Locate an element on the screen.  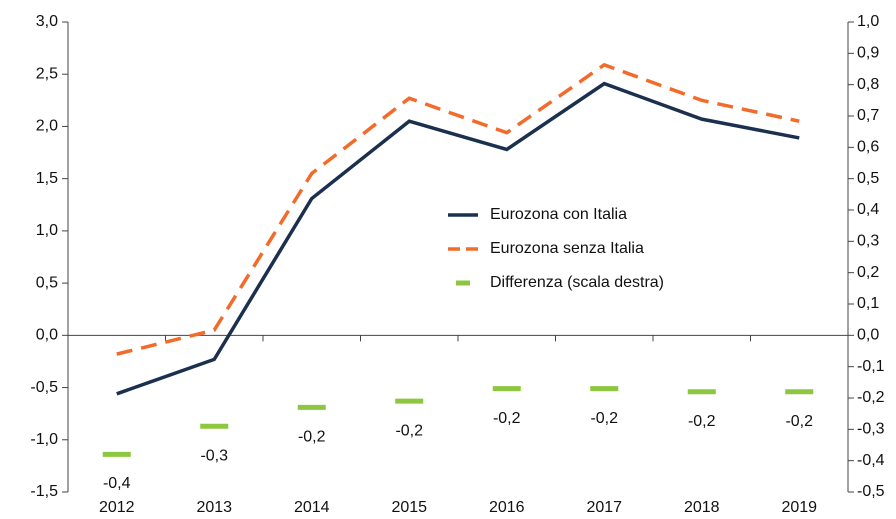
y2-tick-label: -0,5 is located at coordinates (871, 491).